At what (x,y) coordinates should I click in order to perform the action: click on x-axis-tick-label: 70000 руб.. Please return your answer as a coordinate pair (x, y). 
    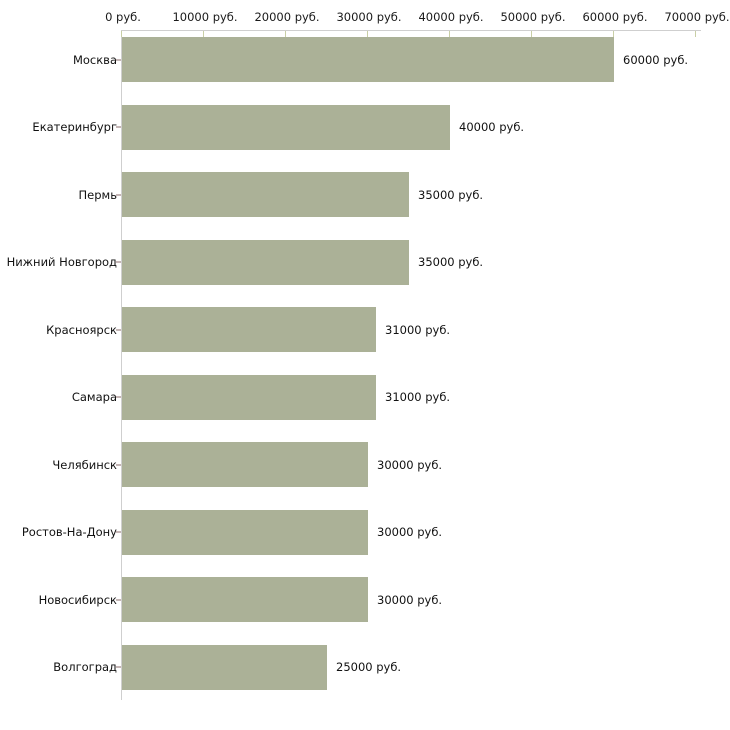
    Looking at the image, I should click on (697, 17).